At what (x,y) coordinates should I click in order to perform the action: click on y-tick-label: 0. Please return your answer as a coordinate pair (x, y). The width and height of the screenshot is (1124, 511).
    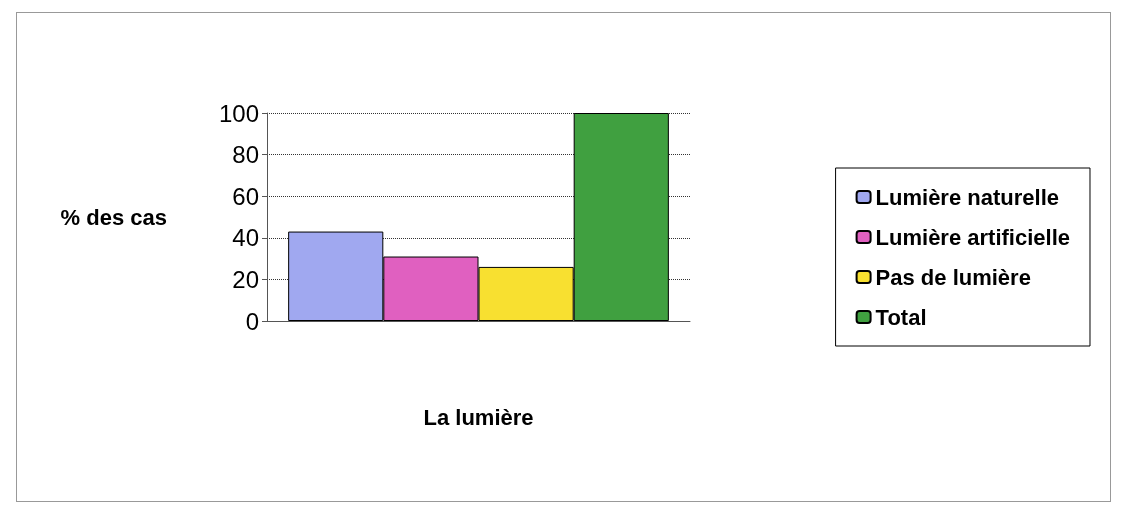
    Looking at the image, I should click on (252, 321).